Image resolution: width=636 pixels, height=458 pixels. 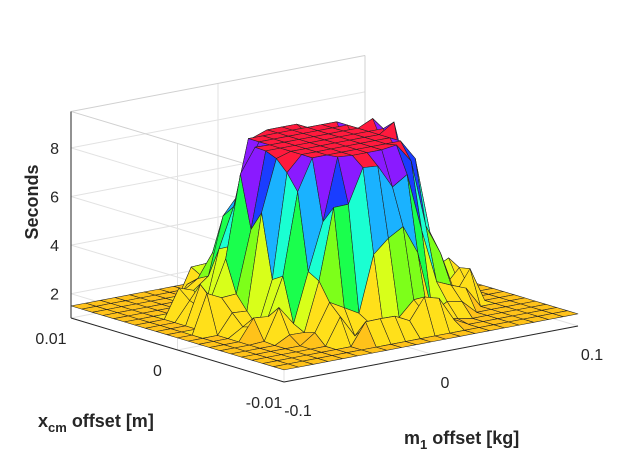 I want to click on y-axis-label: xcm offset [m], so click(x=96, y=423).